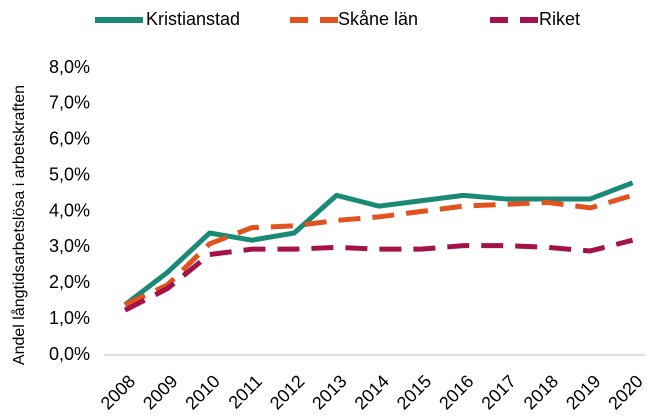 This screenshot has height=419, width=649. Describe the element at coordinates (69, 246) in the screenshot. I see `y-tick-label: 3,0%` at that location.